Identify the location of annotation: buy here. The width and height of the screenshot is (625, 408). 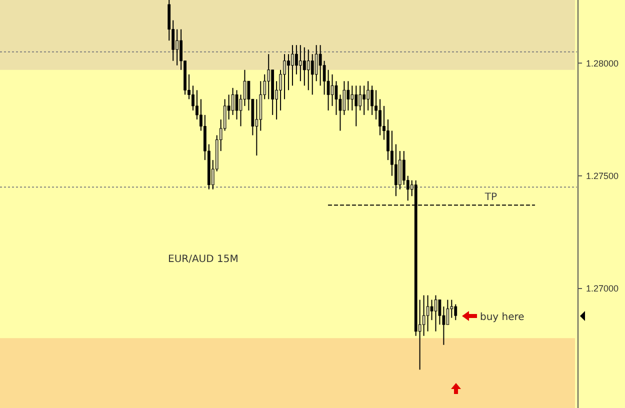
(502, 317).